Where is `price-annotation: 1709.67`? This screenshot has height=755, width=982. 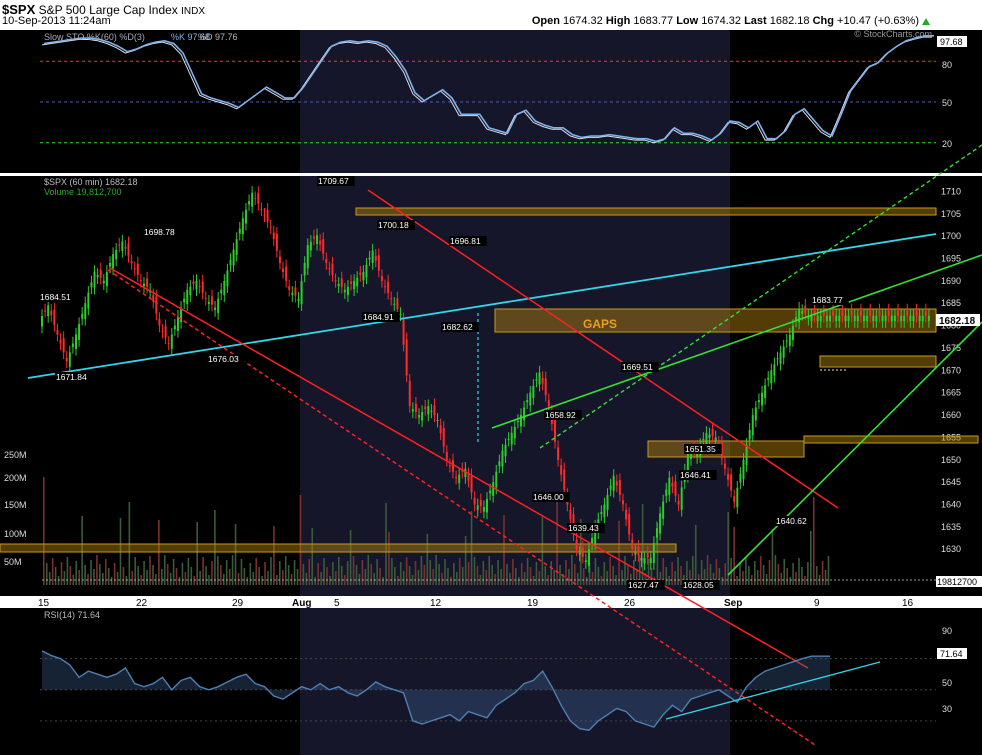 price-annotation: 1709.67 is located at coordinates (333, 181).